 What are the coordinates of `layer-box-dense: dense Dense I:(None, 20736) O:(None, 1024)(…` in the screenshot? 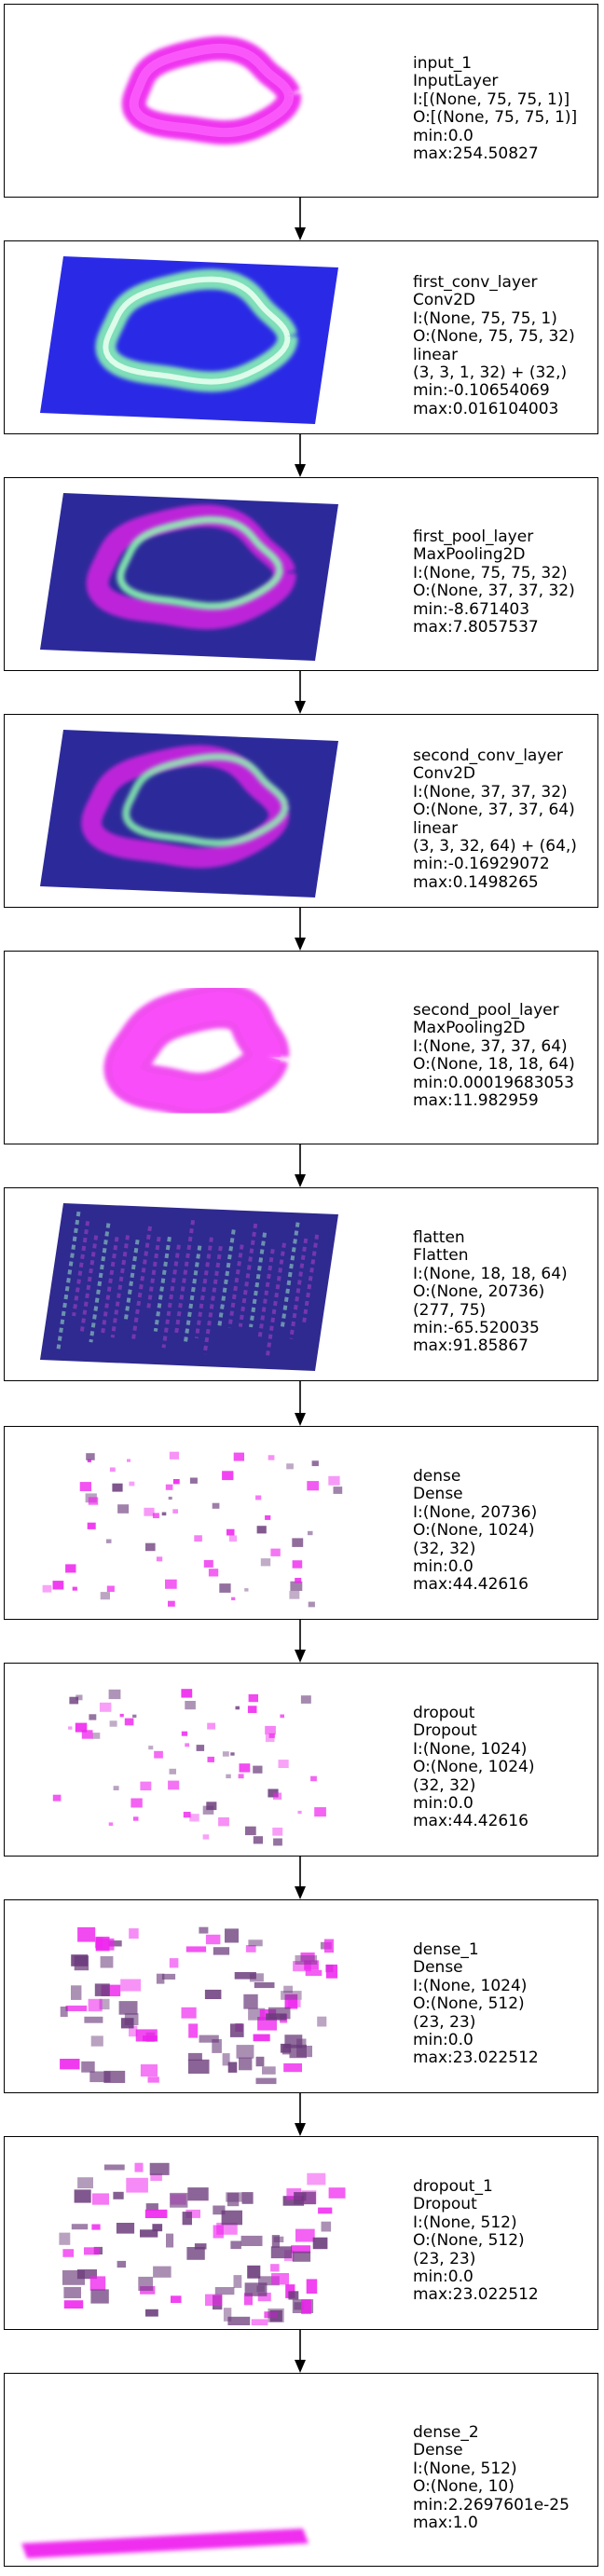 It's located at (301, 1523).